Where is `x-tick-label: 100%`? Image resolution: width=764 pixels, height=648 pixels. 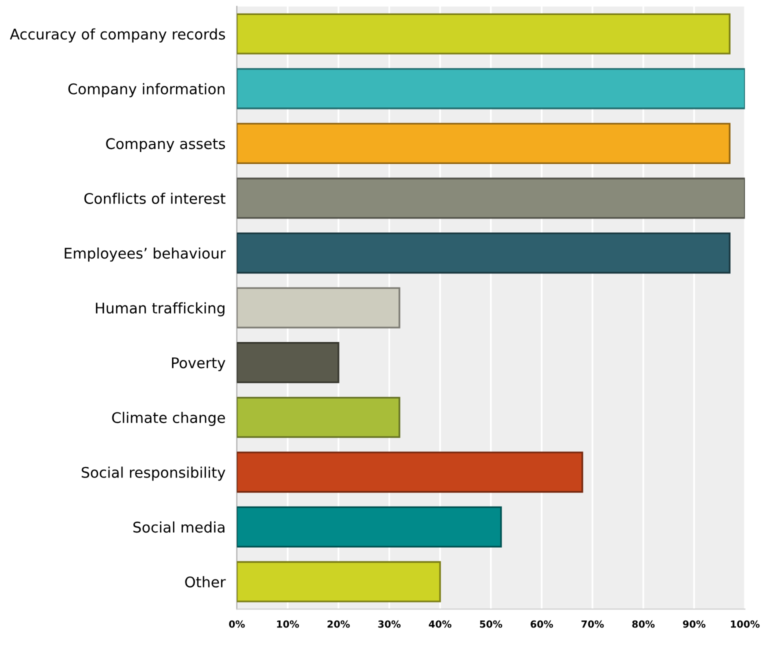 x-tick-label: 100% is located at coordinates (745, 624).